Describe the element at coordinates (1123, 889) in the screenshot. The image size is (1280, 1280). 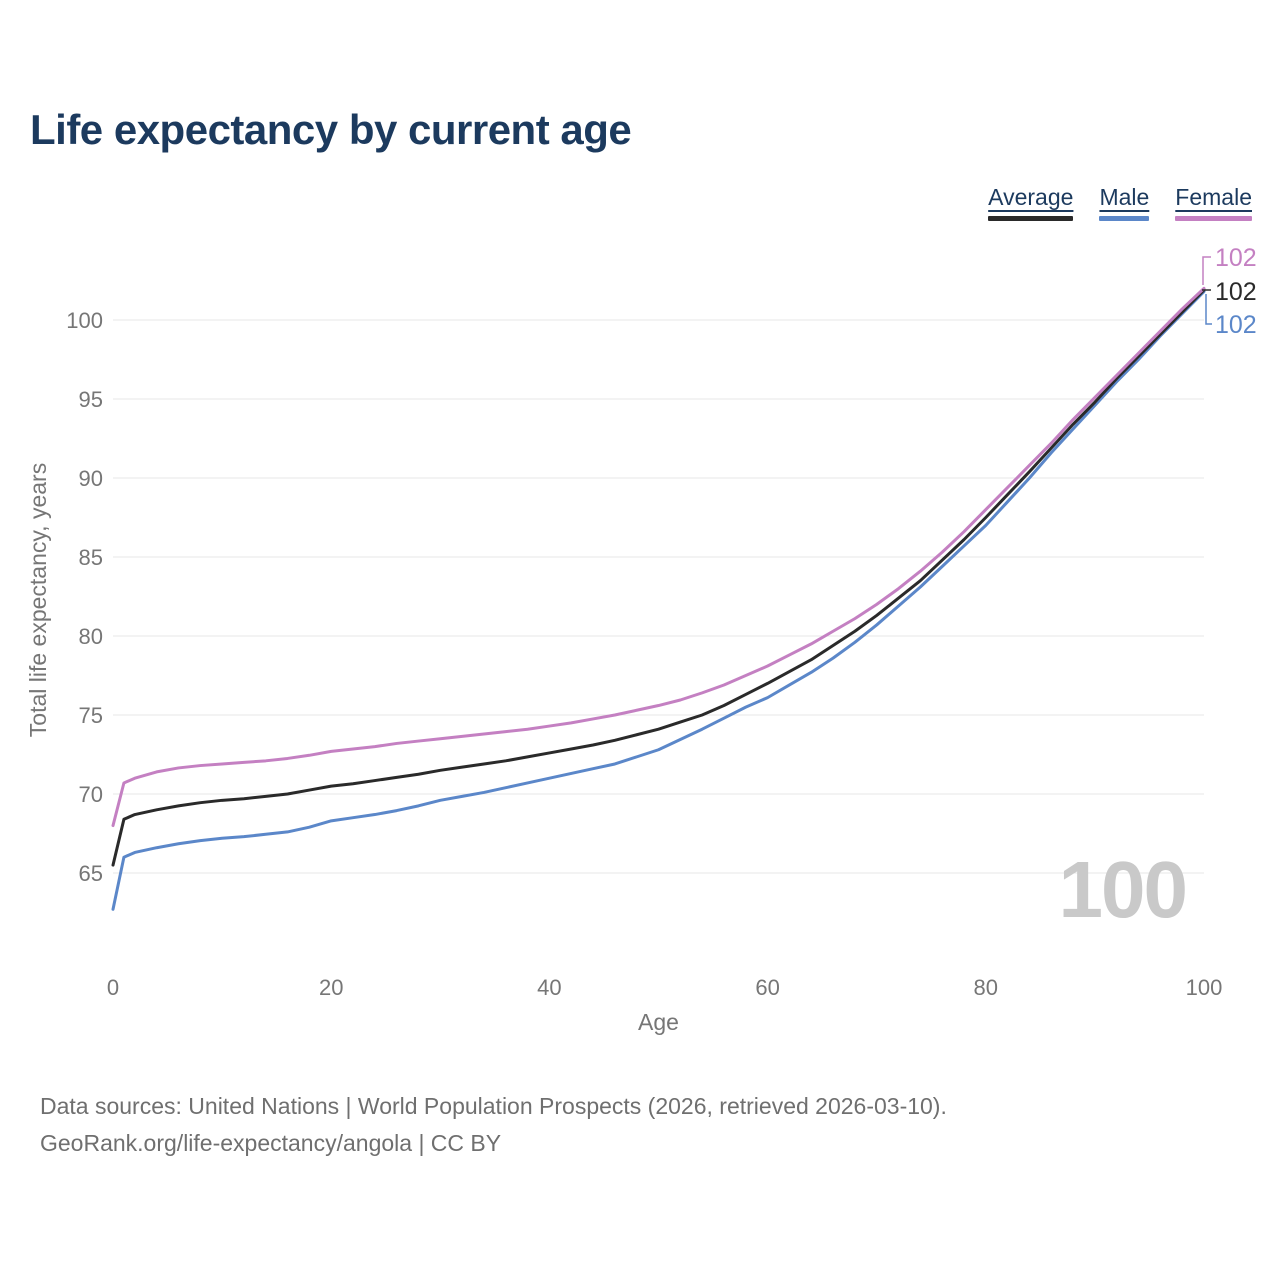
I see `age-watermark: 100` at that location.